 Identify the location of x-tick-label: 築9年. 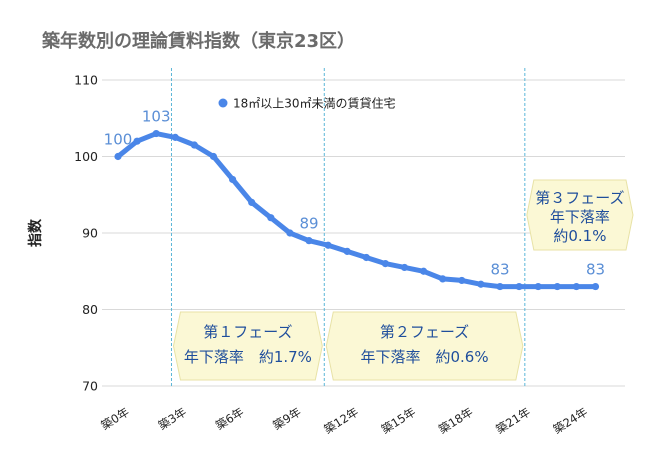
(286, 419).